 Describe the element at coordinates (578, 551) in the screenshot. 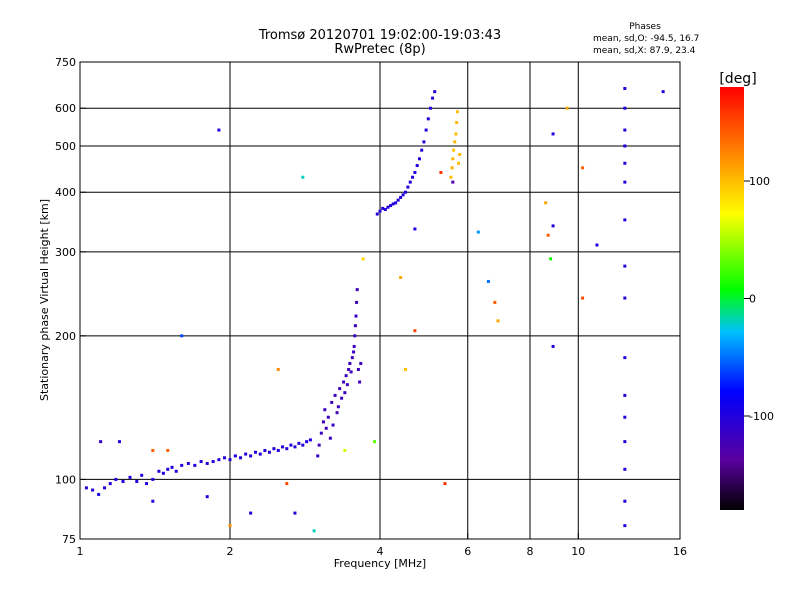

I see `x-tick-label: 10` at that location.